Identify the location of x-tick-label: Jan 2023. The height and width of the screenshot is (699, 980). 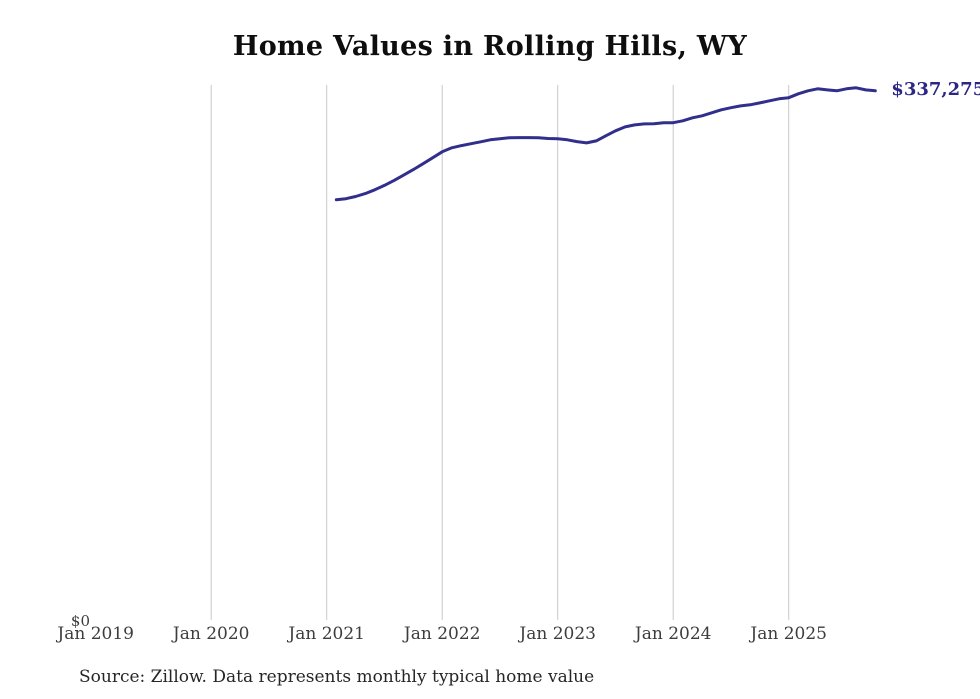
(557, 634).